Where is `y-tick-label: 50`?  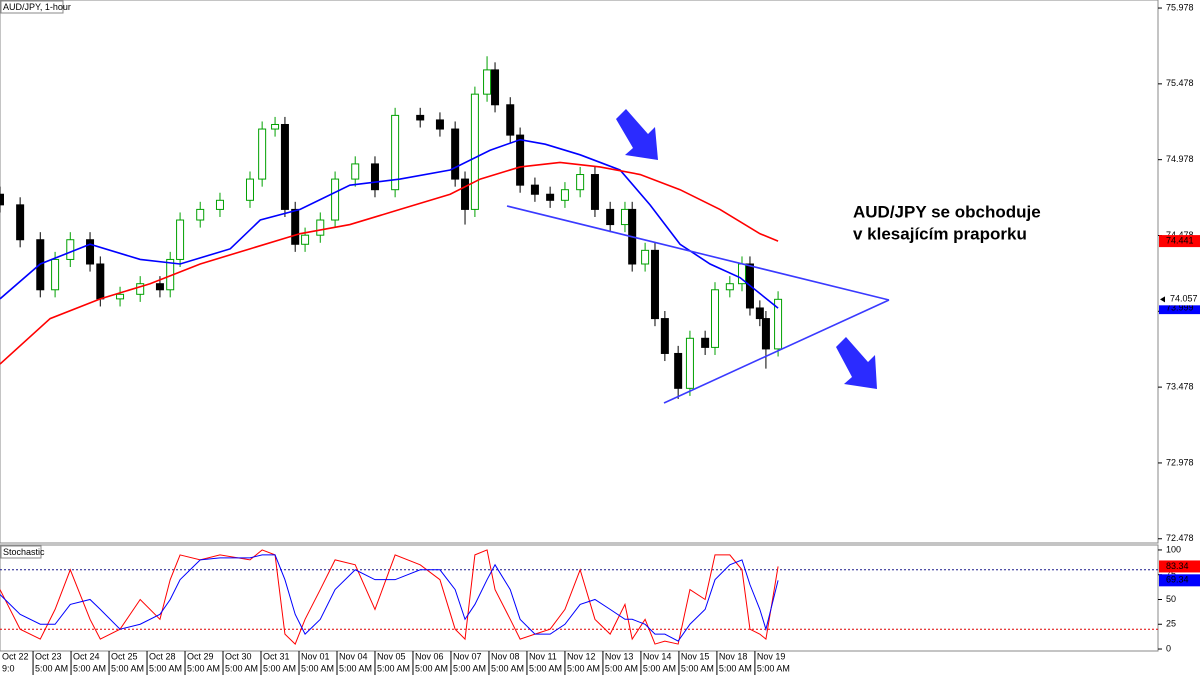 y-tick-label: 50 is located at coordinates (1171, 599).